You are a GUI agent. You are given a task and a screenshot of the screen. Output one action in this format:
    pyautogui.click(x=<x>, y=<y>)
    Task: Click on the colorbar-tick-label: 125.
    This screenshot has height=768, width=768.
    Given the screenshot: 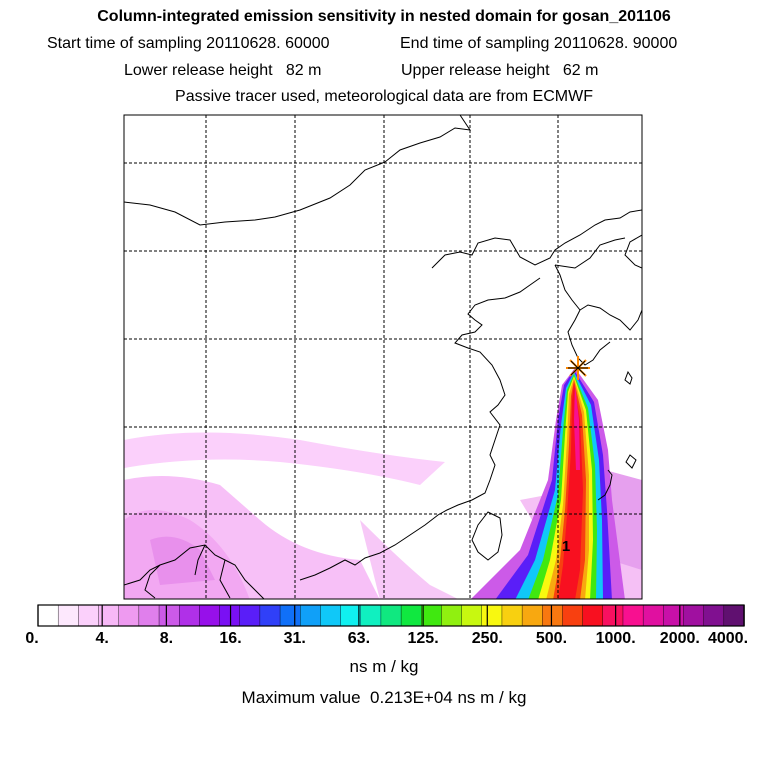 What is the action you would take?
    pyautogui.click(x=423, y=638)
    